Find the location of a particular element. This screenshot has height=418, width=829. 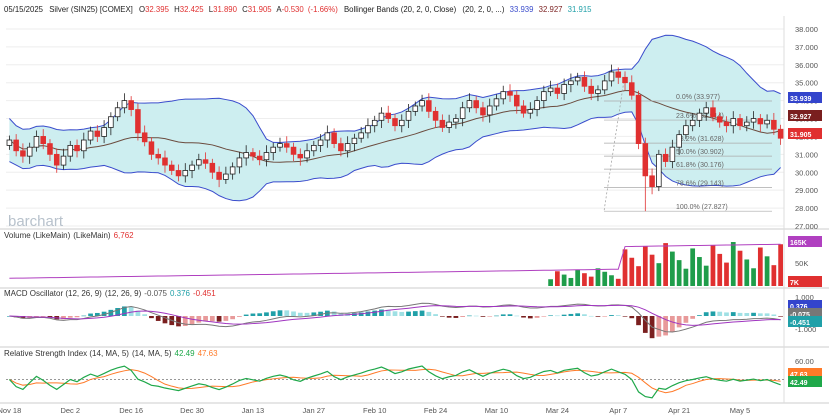

rsi-pane is located at coordinates (395, 382).